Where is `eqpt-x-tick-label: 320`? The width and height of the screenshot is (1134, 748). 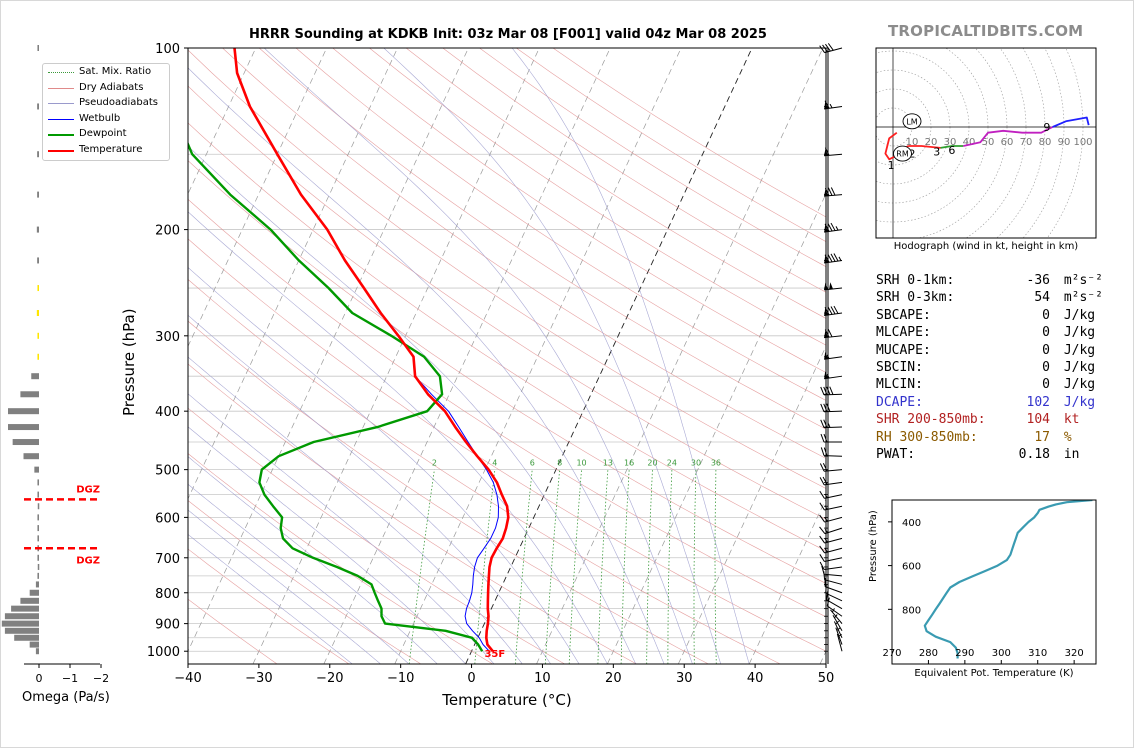 eqpt-x-tick-label: 320 is located at coordinates (1074, 653).